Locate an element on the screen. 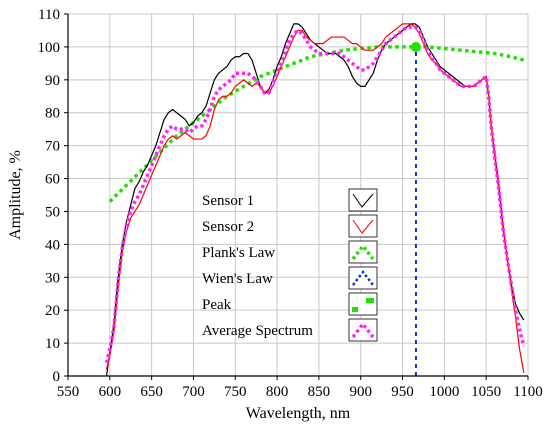 This screenshot has height=430, width=550. y-tick-label: 70 is located at coordinates (52, 147).